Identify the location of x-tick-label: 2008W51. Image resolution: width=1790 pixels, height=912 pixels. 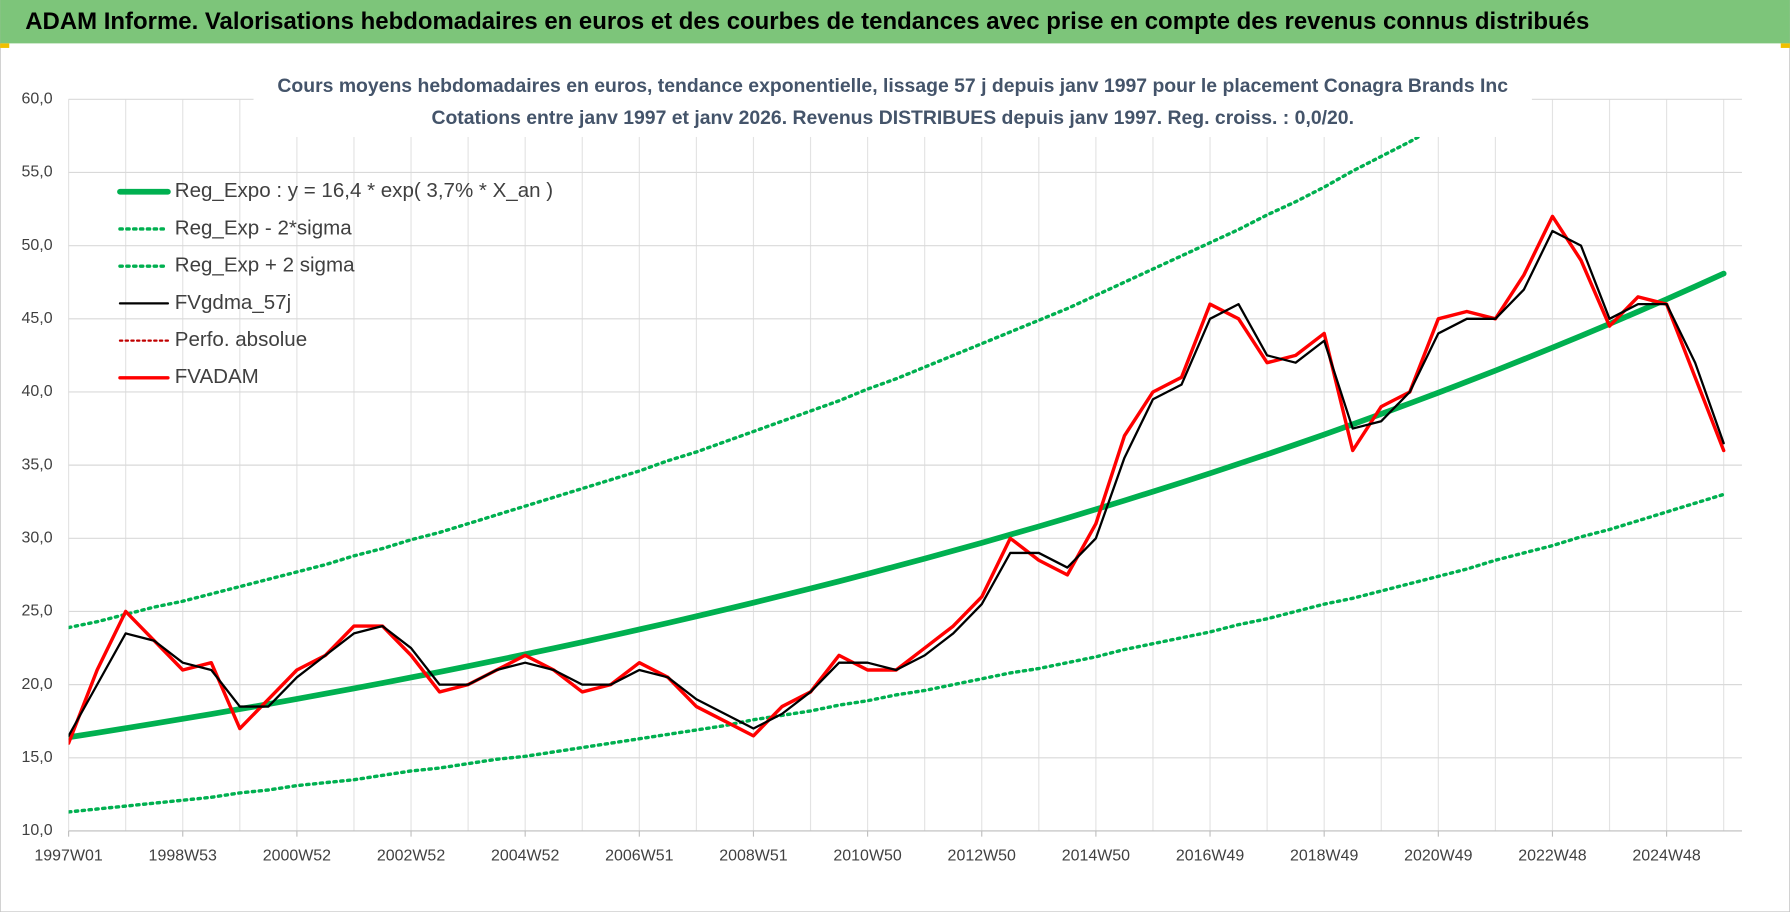
(753, 855).